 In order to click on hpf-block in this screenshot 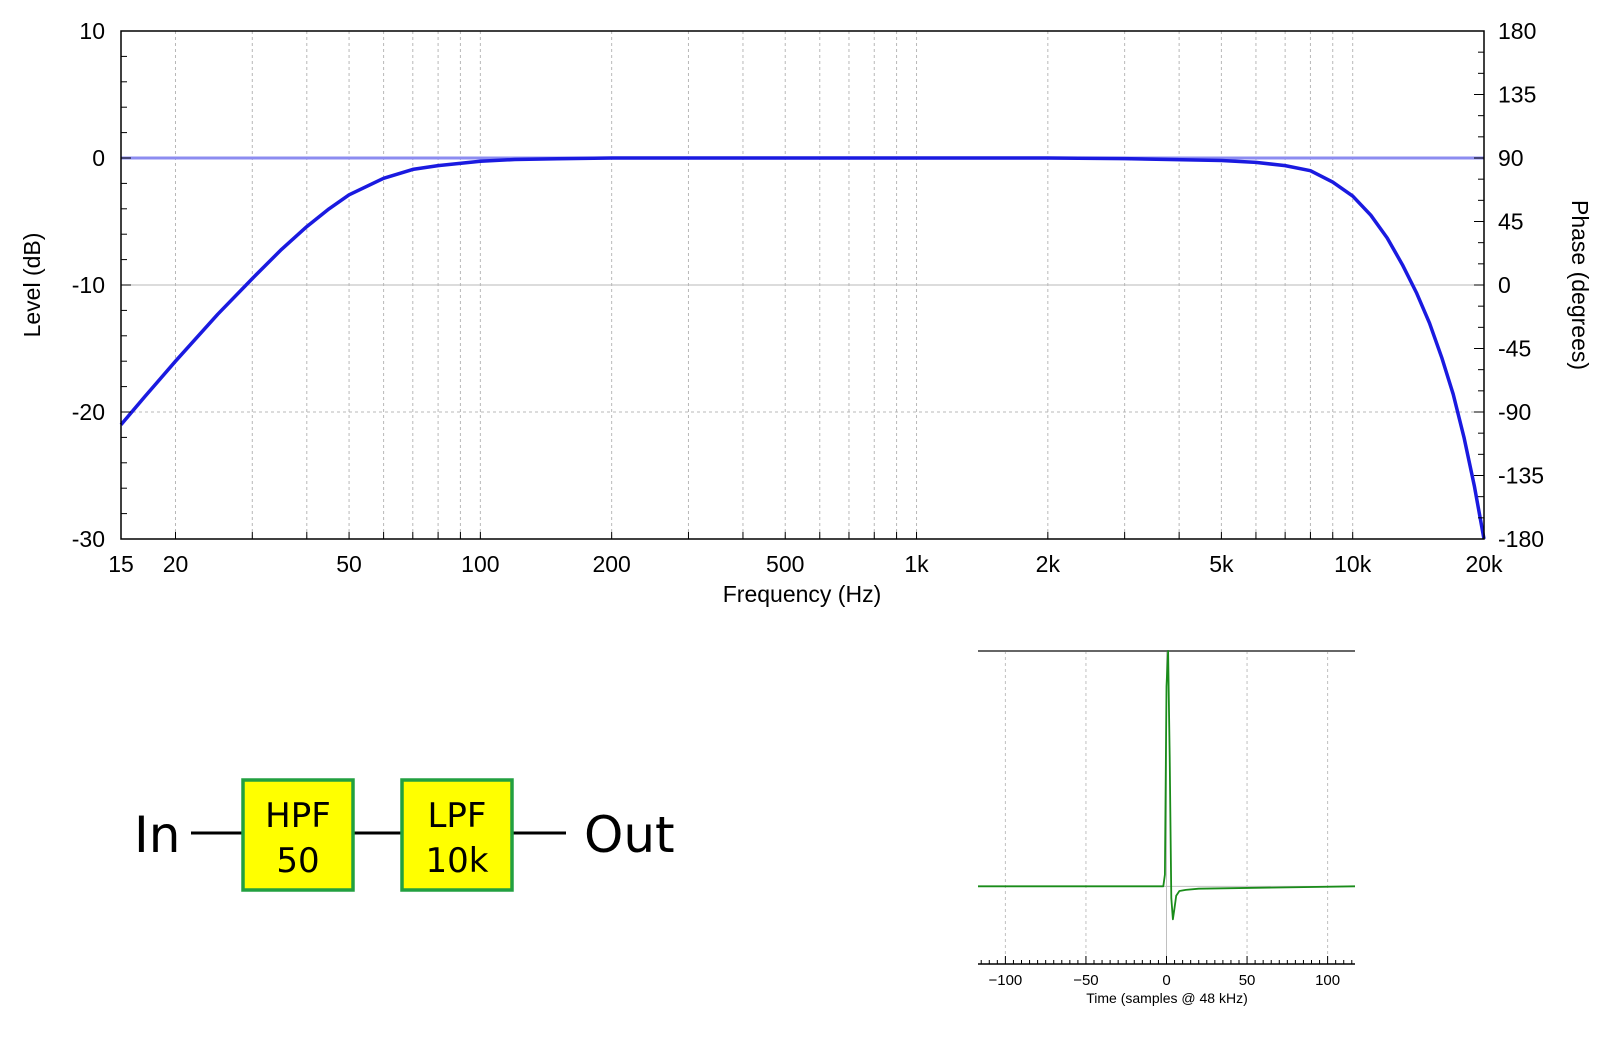, I will do `click(298, 835)`.